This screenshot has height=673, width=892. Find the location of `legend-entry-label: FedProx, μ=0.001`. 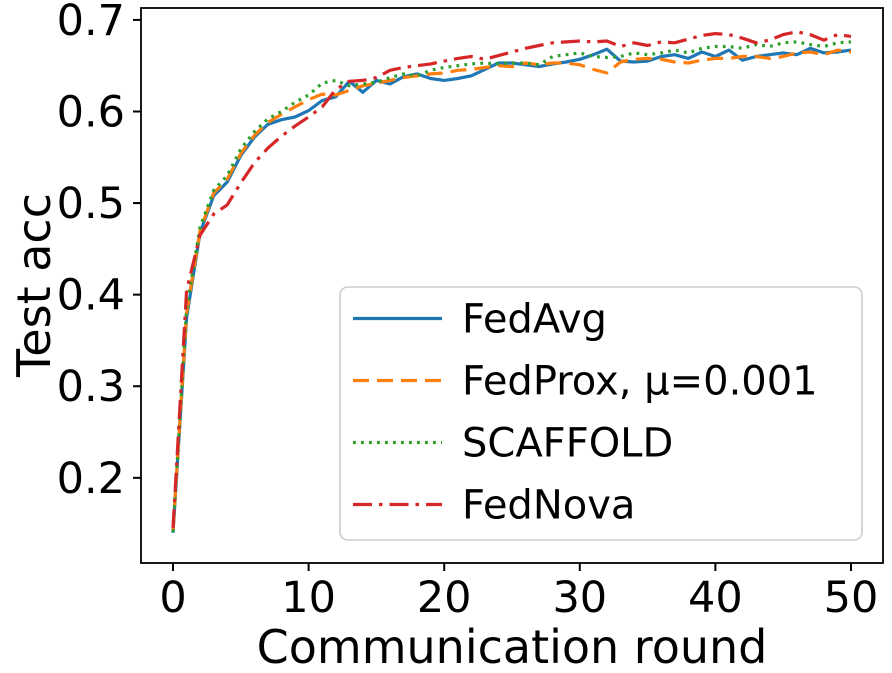

legend-entry-label: FedProx, μ=0.001 is located at coordinates (640, 382).